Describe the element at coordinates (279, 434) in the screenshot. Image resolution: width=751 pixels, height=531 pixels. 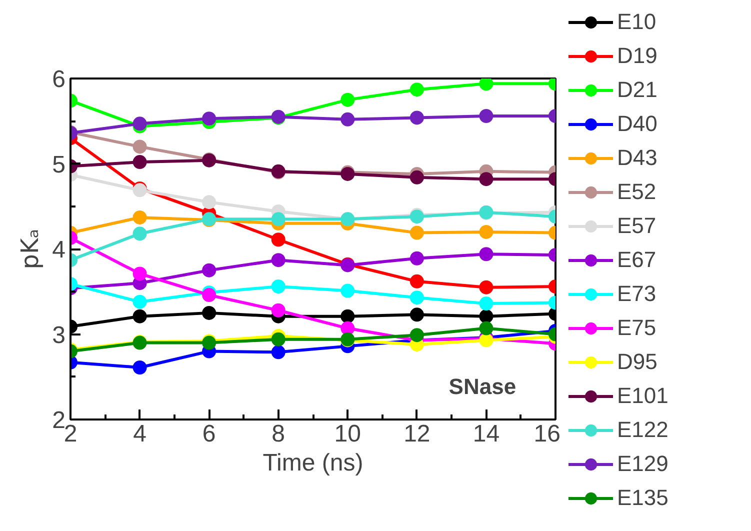
I see `x-tick-label: 8` at that location.